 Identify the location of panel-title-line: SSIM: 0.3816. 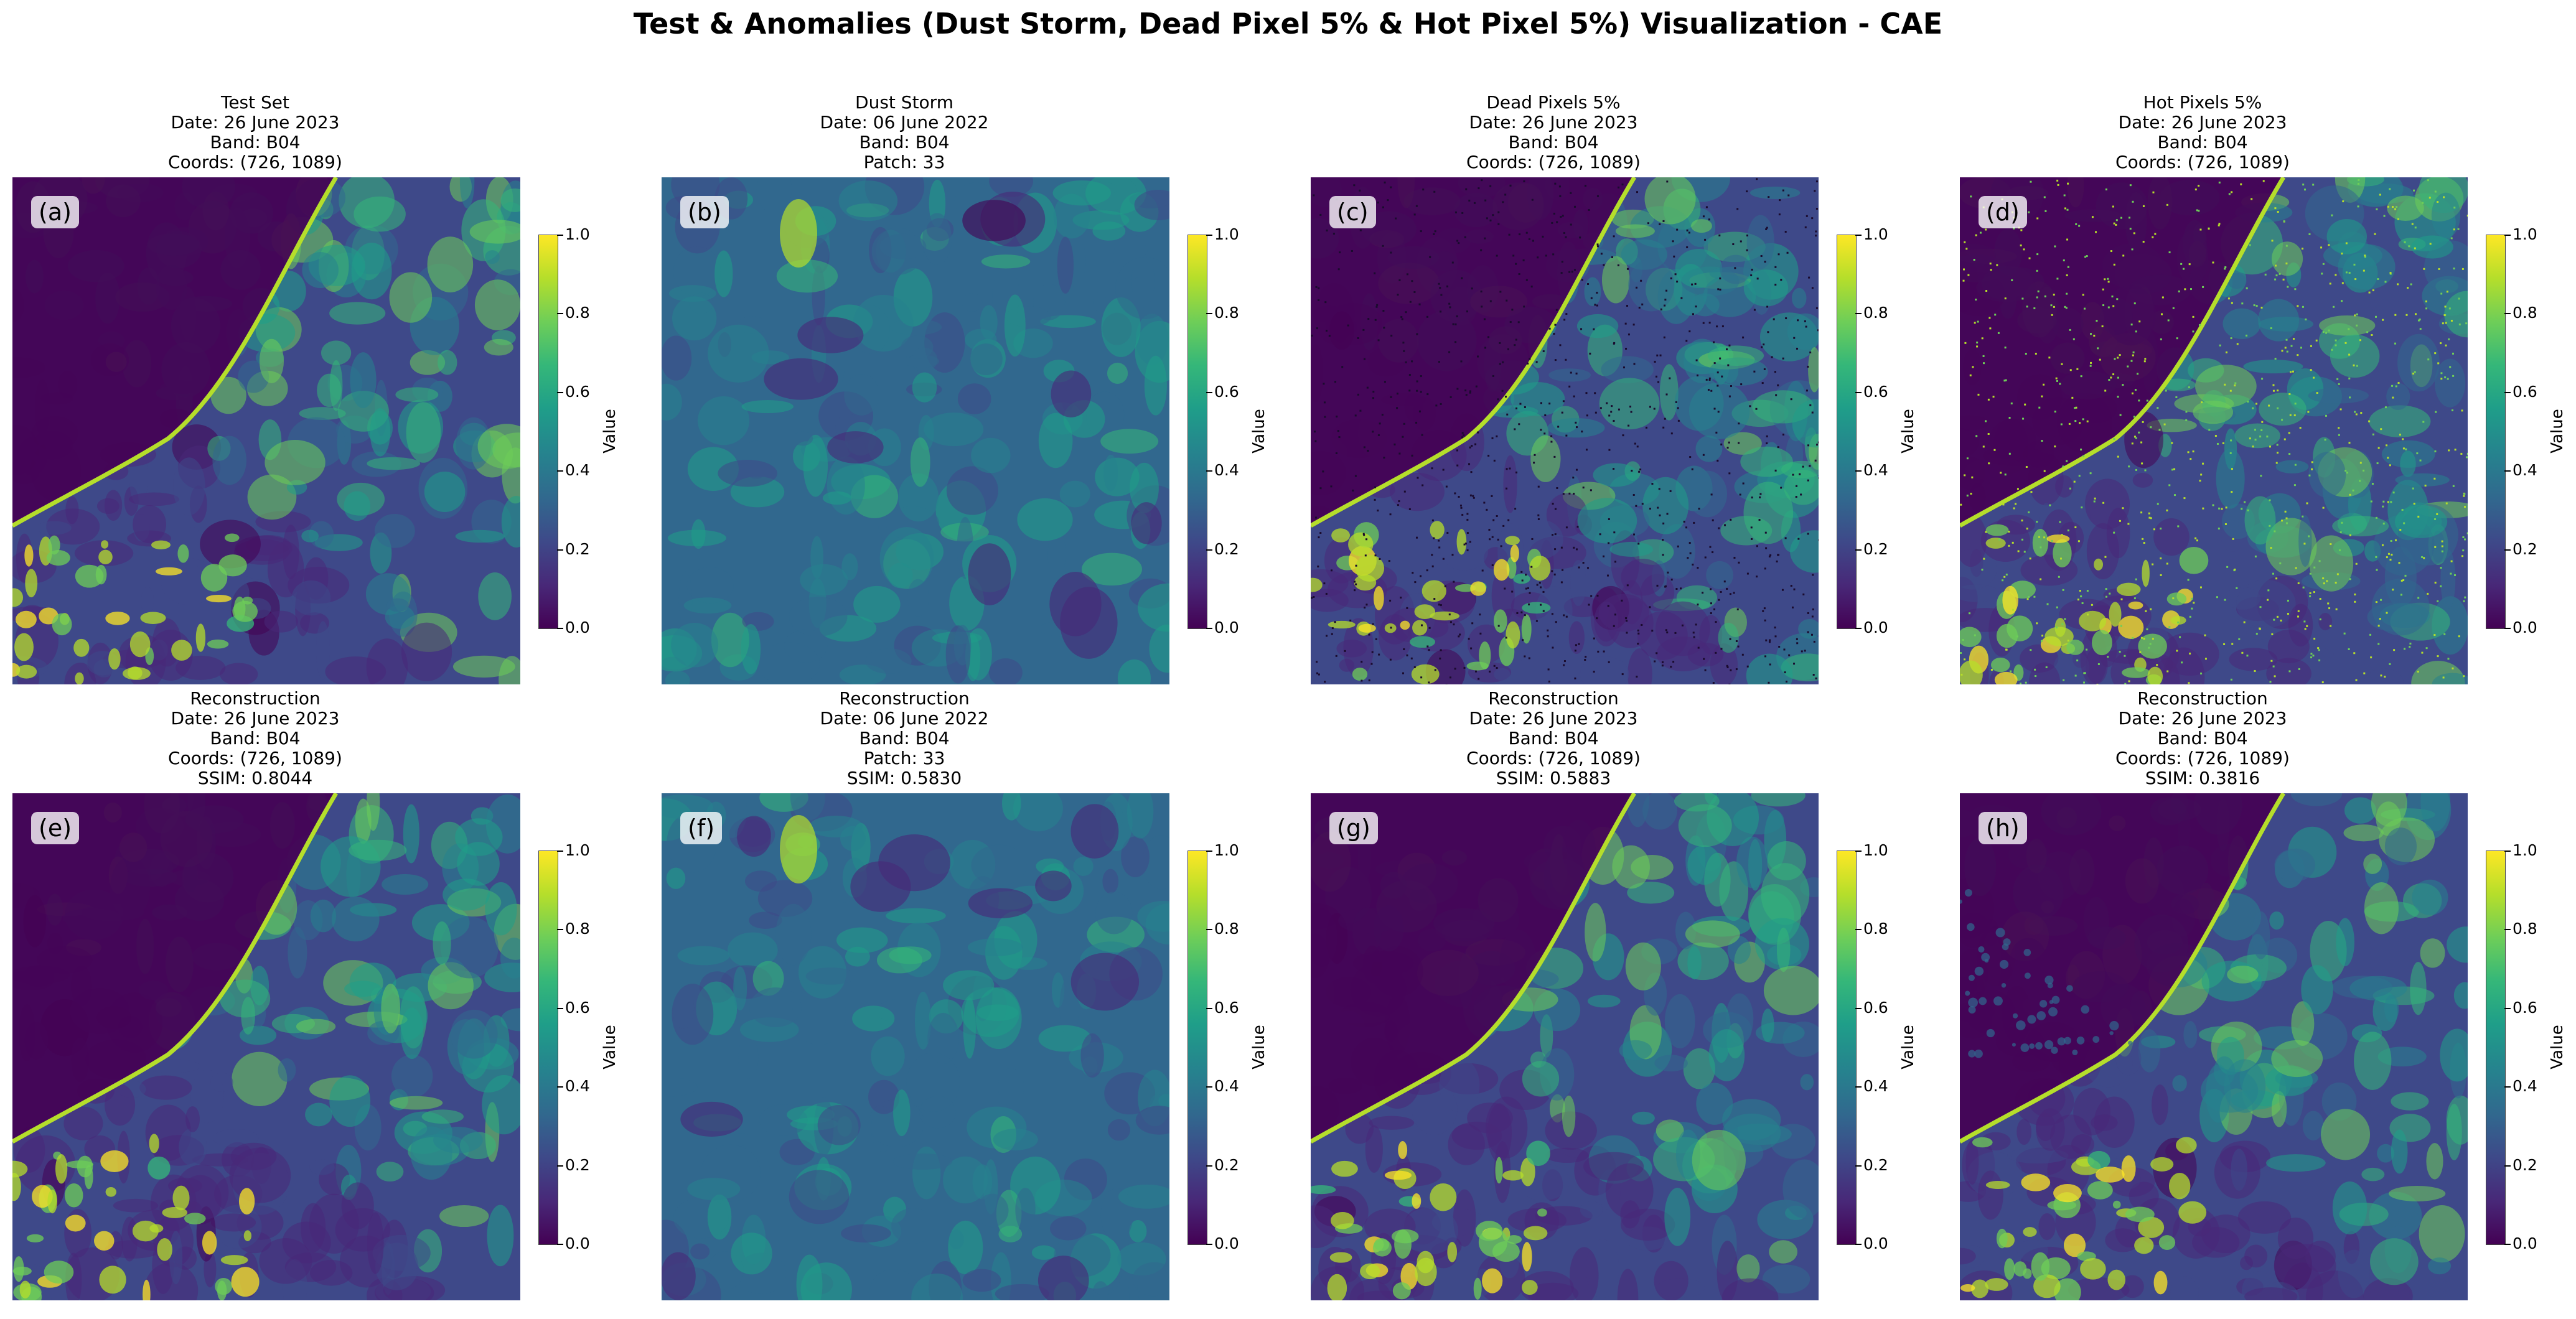
(2202, 778).